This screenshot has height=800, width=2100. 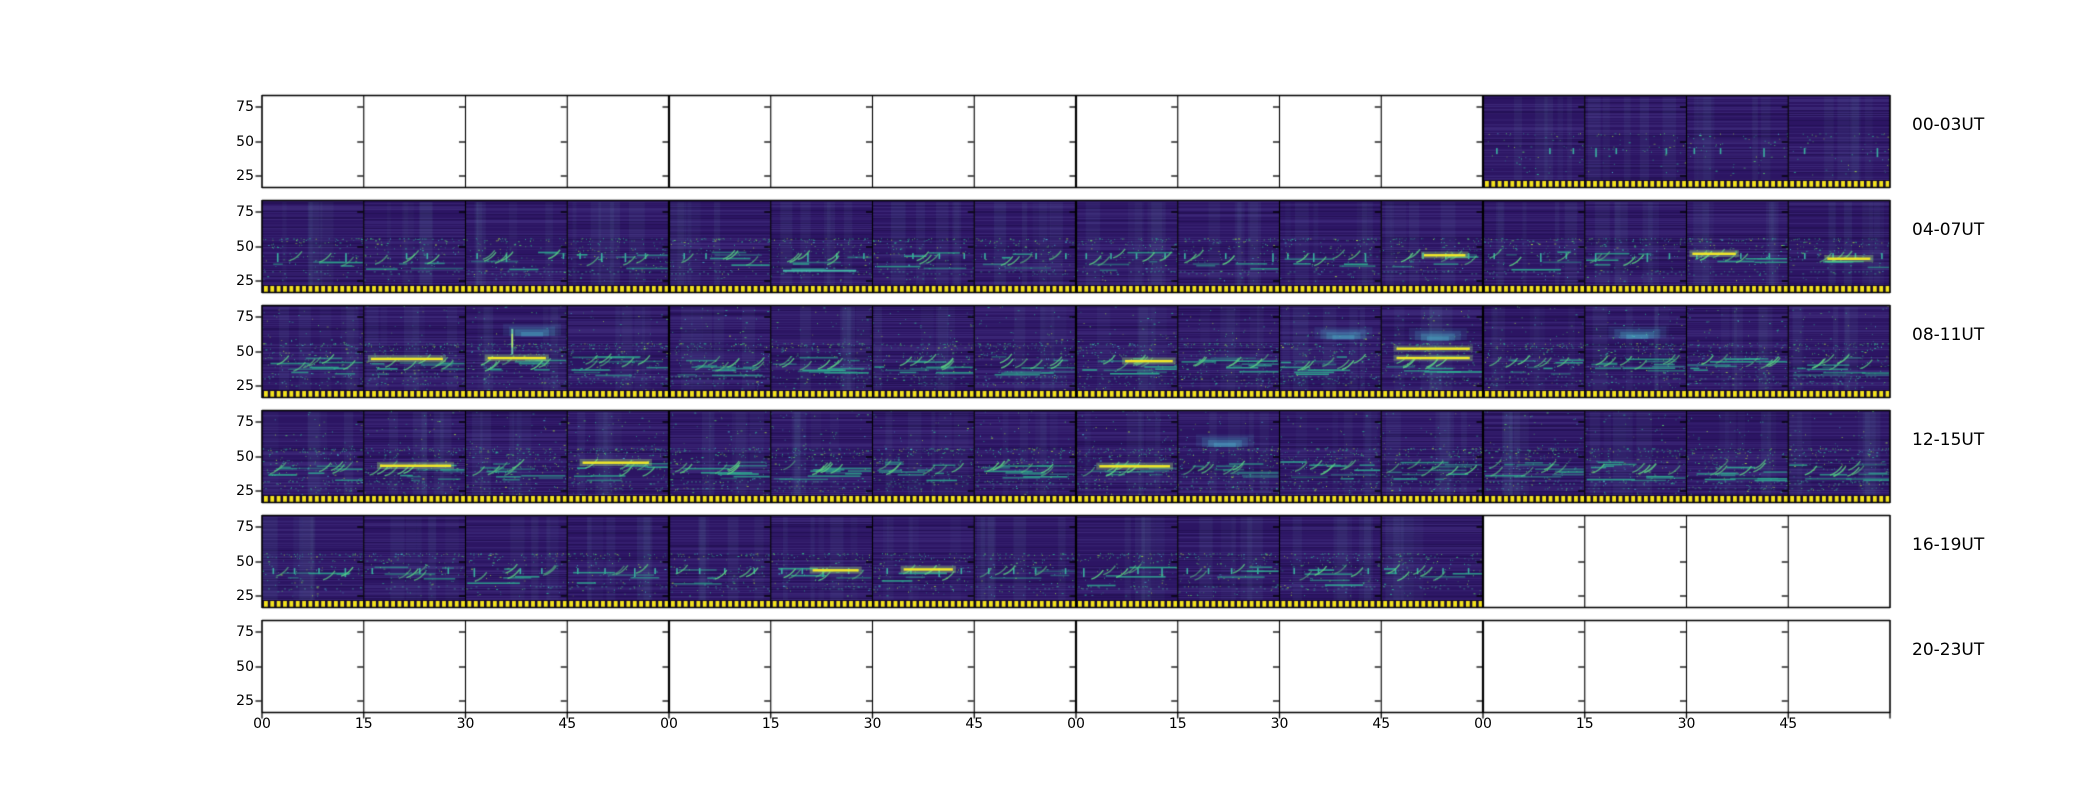 What do you see at coordinates (1948, 545) in the screenshot?
I see `row-label-16-19ut: 16-19UT` at bounding box center [1948, 545].